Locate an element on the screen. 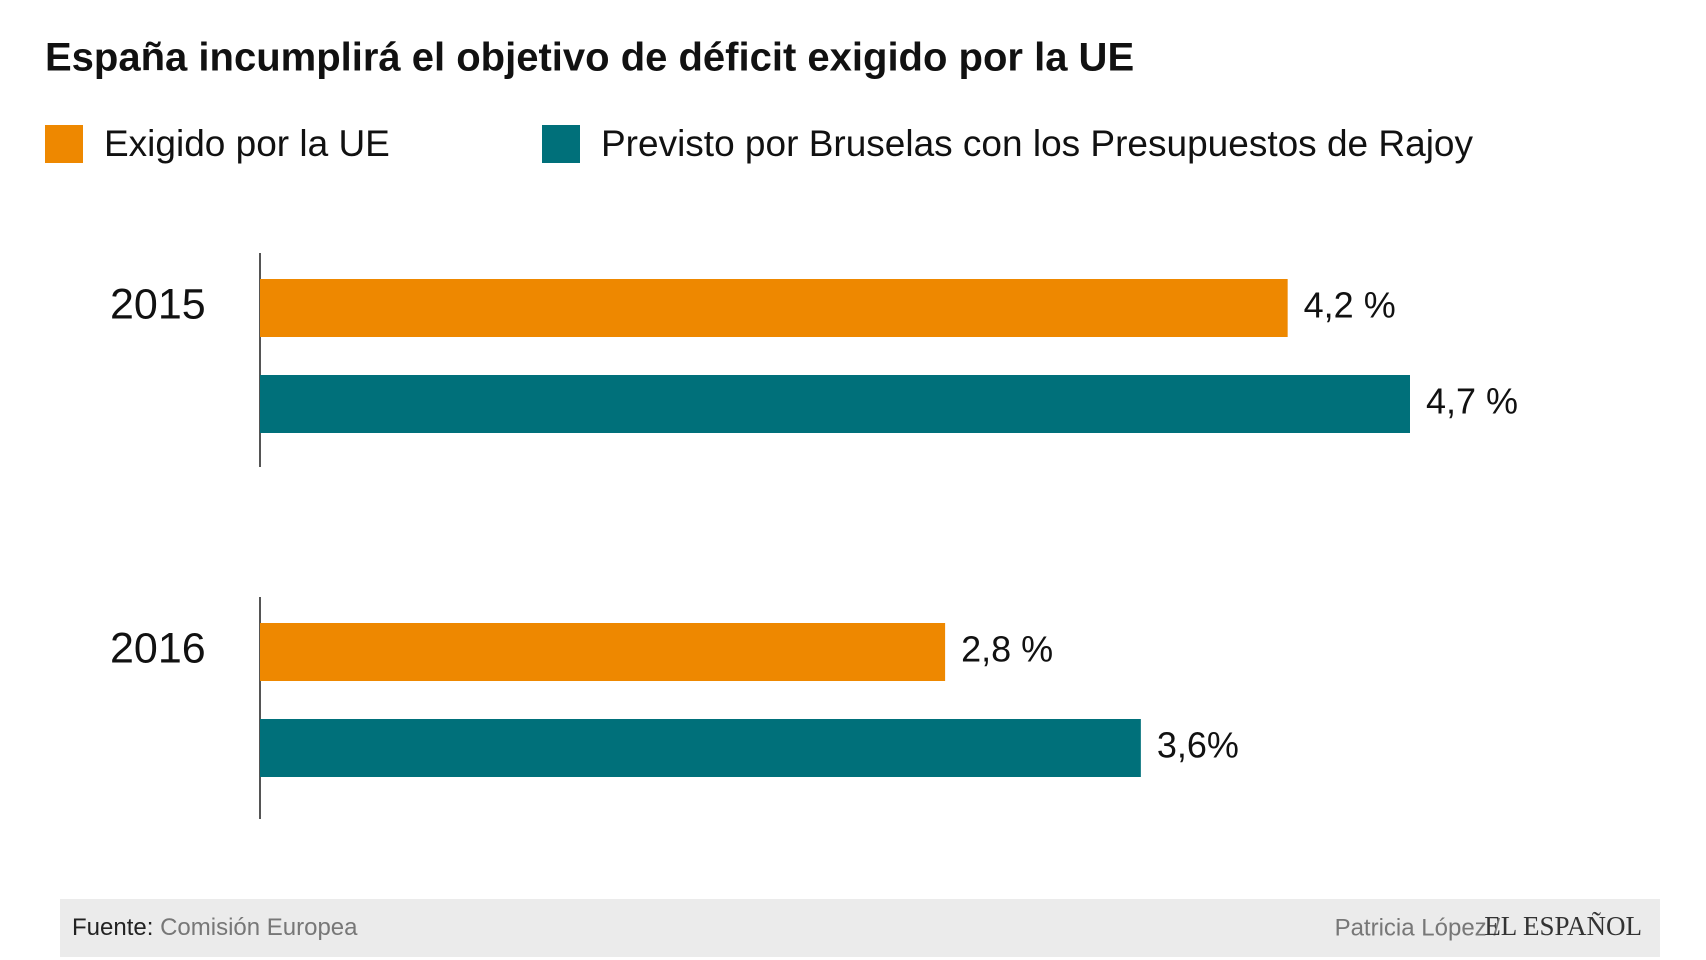 This screenshot has width=1706, height=960. y-tick-label: 2016 is located at coordinates (158, 648).